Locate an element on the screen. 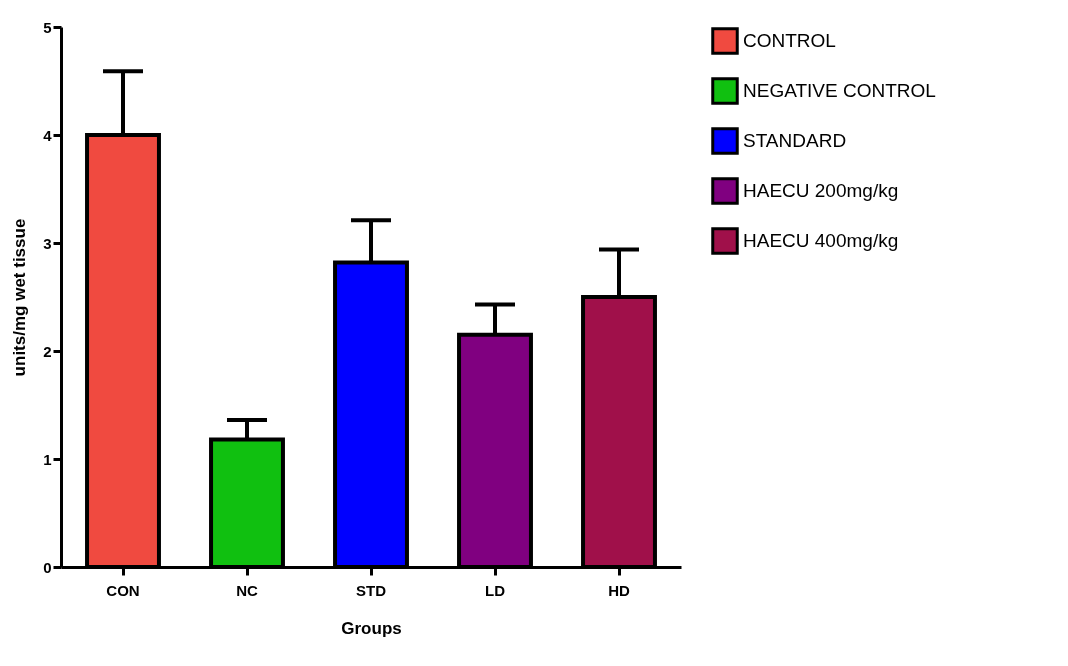 Image resolution: width=1068 pixels, height=666 pixels. y-tick-label: 3 is located at coordinates (47, 243).